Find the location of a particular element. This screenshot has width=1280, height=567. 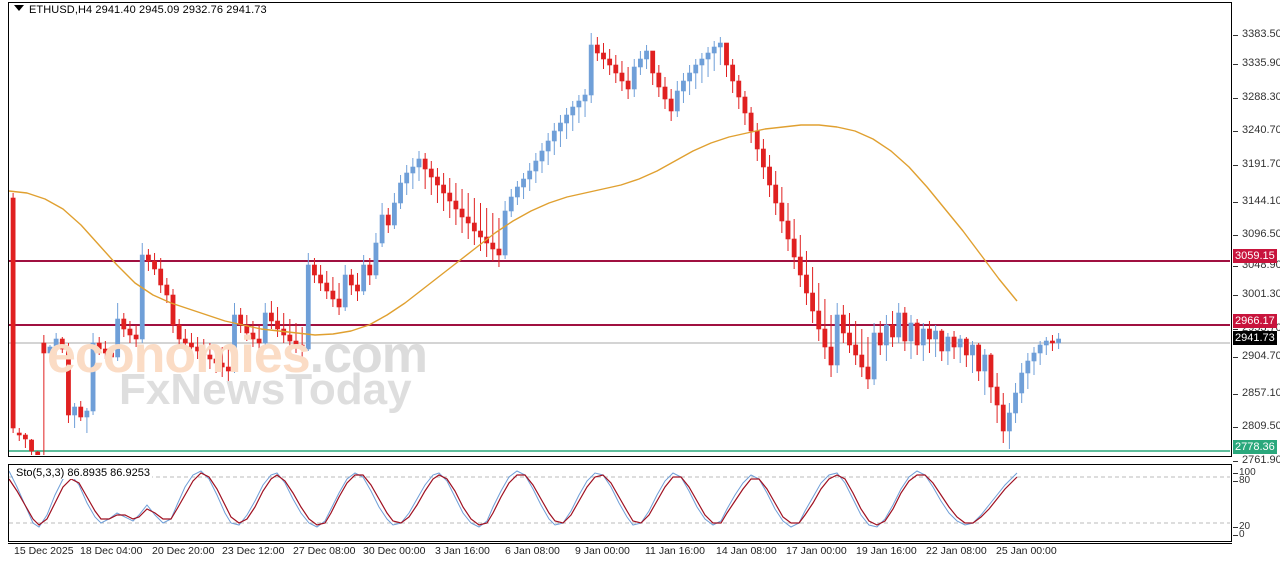

time-tick-label: 18 Dec 04:00 is located at coordinates (111, 551).